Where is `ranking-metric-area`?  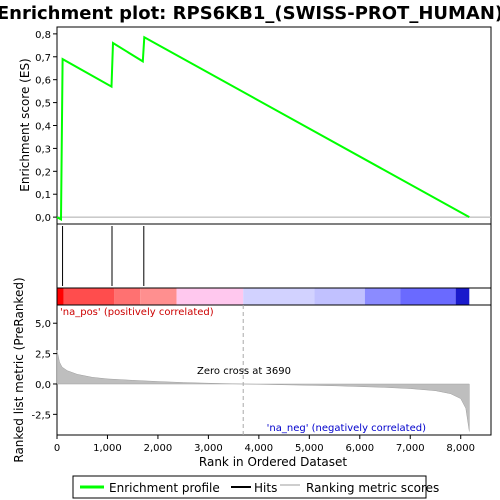 ranking-metric-area is located at coordinates (263, 390).